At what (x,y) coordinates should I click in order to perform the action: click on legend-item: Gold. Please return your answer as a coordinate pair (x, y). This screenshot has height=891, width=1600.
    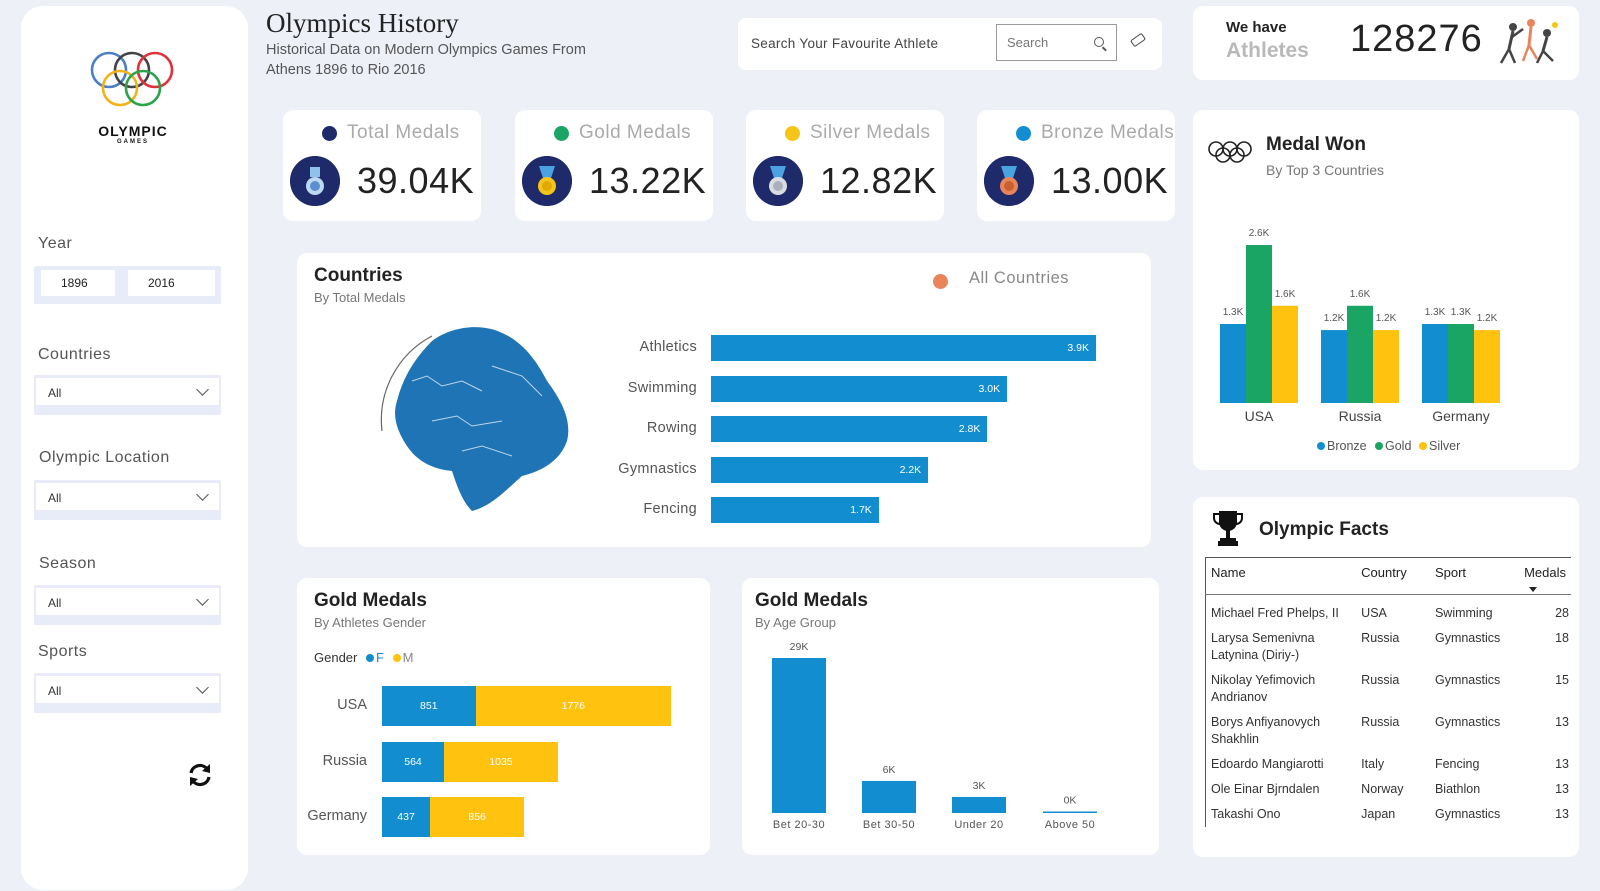
    Looking at the image, I should click on (1398, 446).